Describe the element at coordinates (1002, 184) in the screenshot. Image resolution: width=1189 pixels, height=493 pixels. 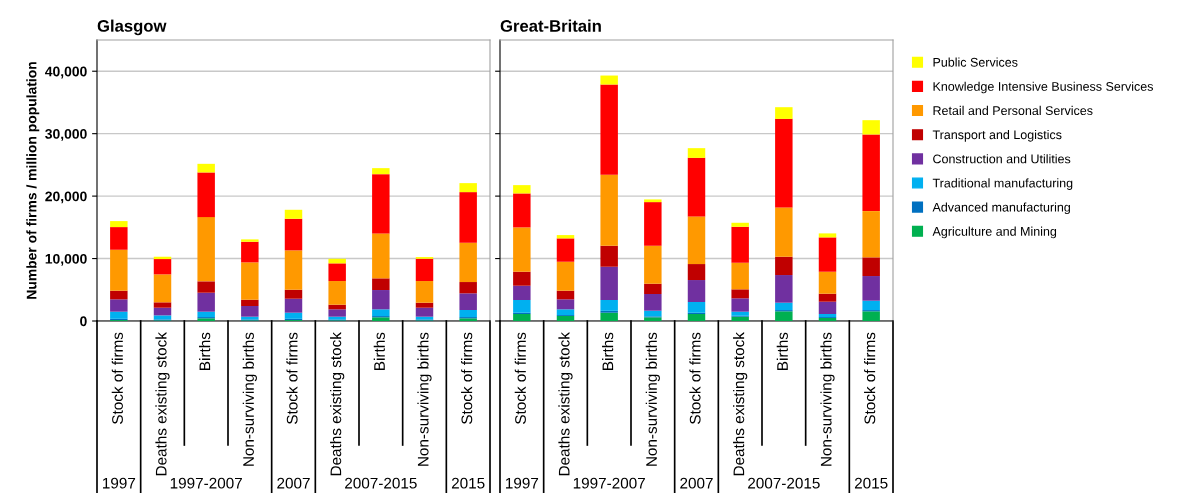
I see `legend-label: Traditional manufacturing` at that location.